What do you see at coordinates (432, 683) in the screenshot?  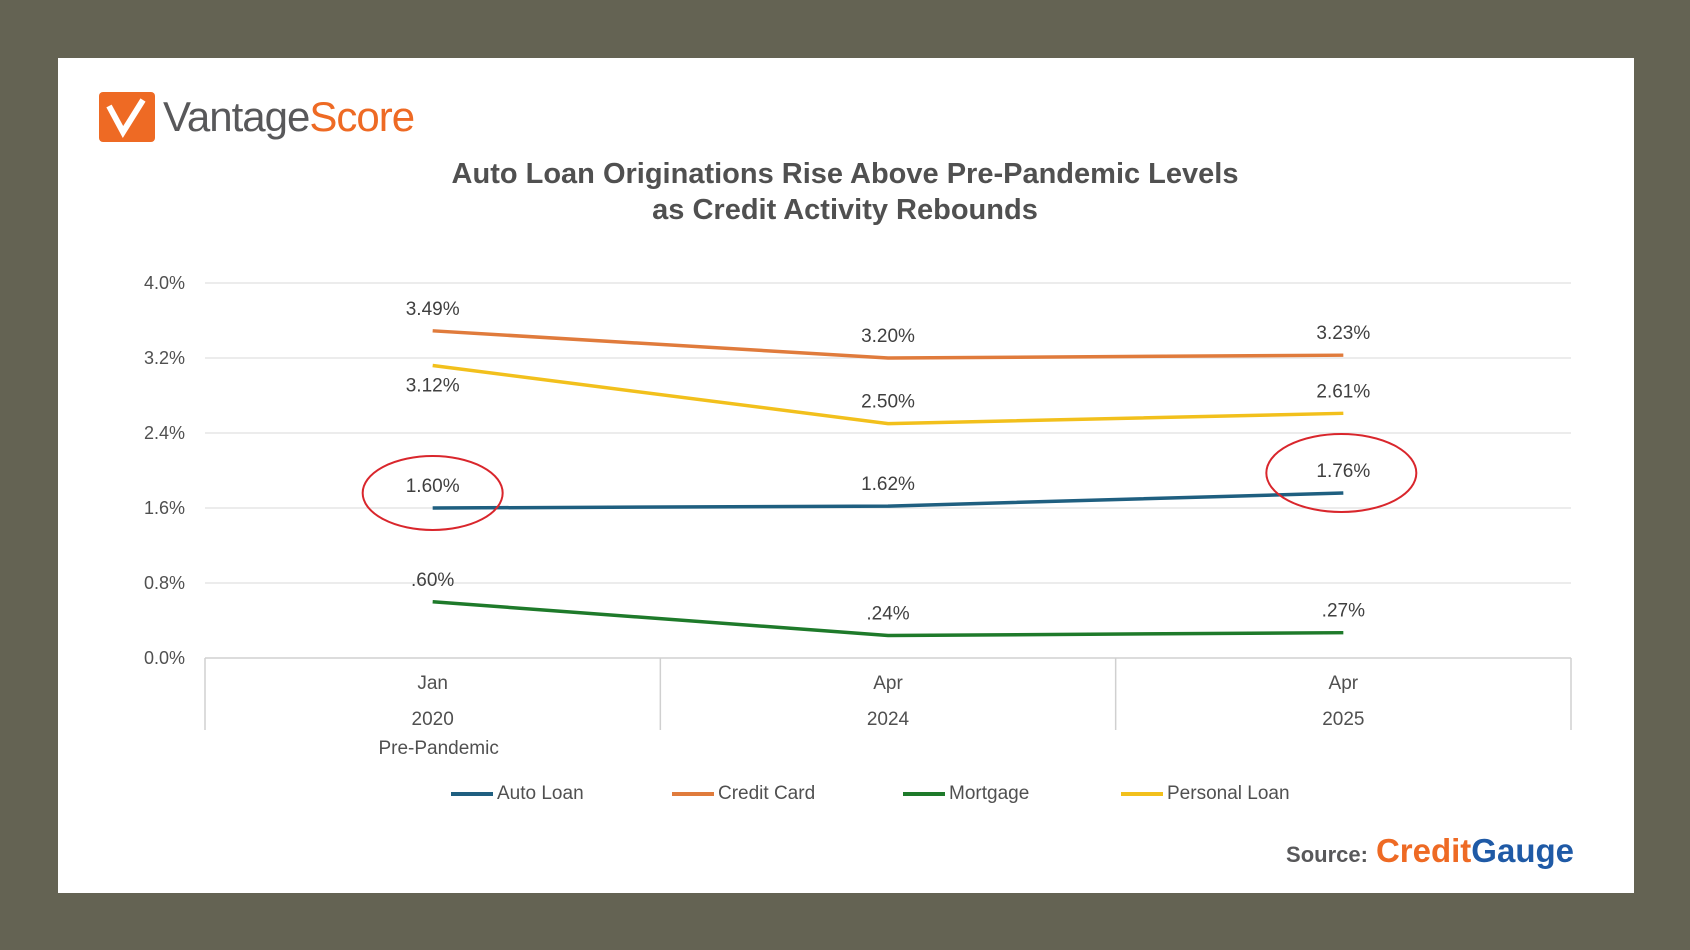 I see `x-tick-month: Jan` at bounding box center [432, 683].